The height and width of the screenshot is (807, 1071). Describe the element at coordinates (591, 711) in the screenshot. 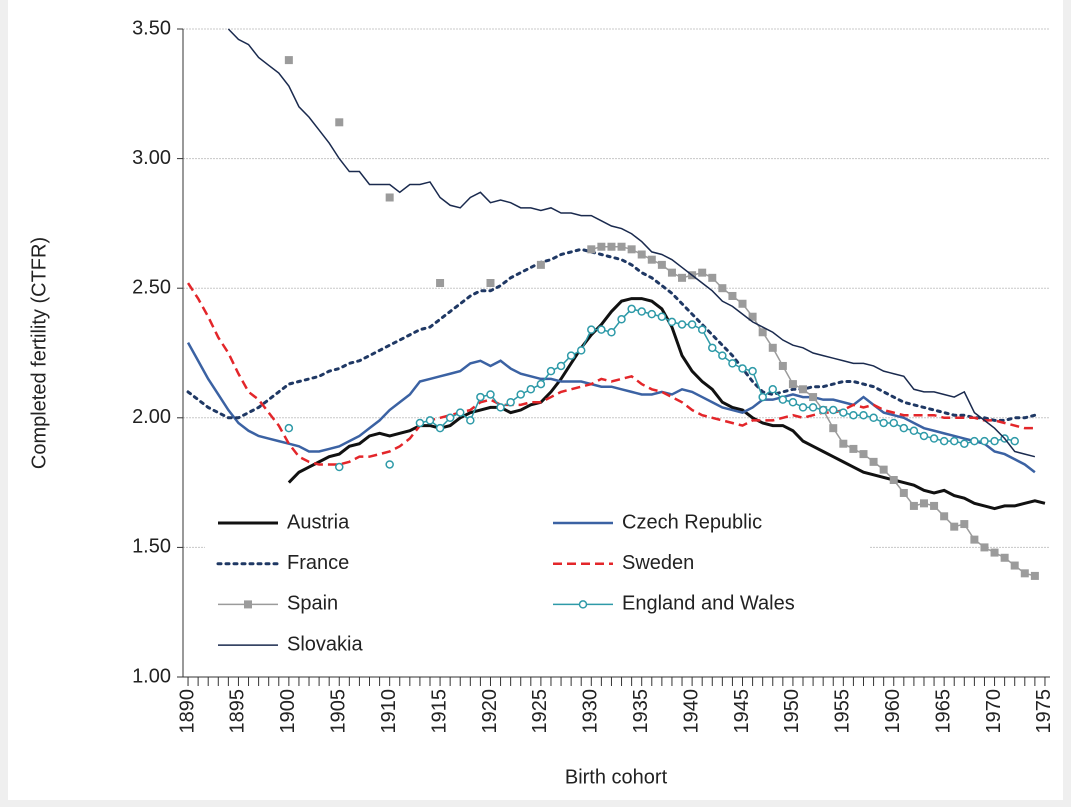

I see `x-tick-label: 1930` at that location.